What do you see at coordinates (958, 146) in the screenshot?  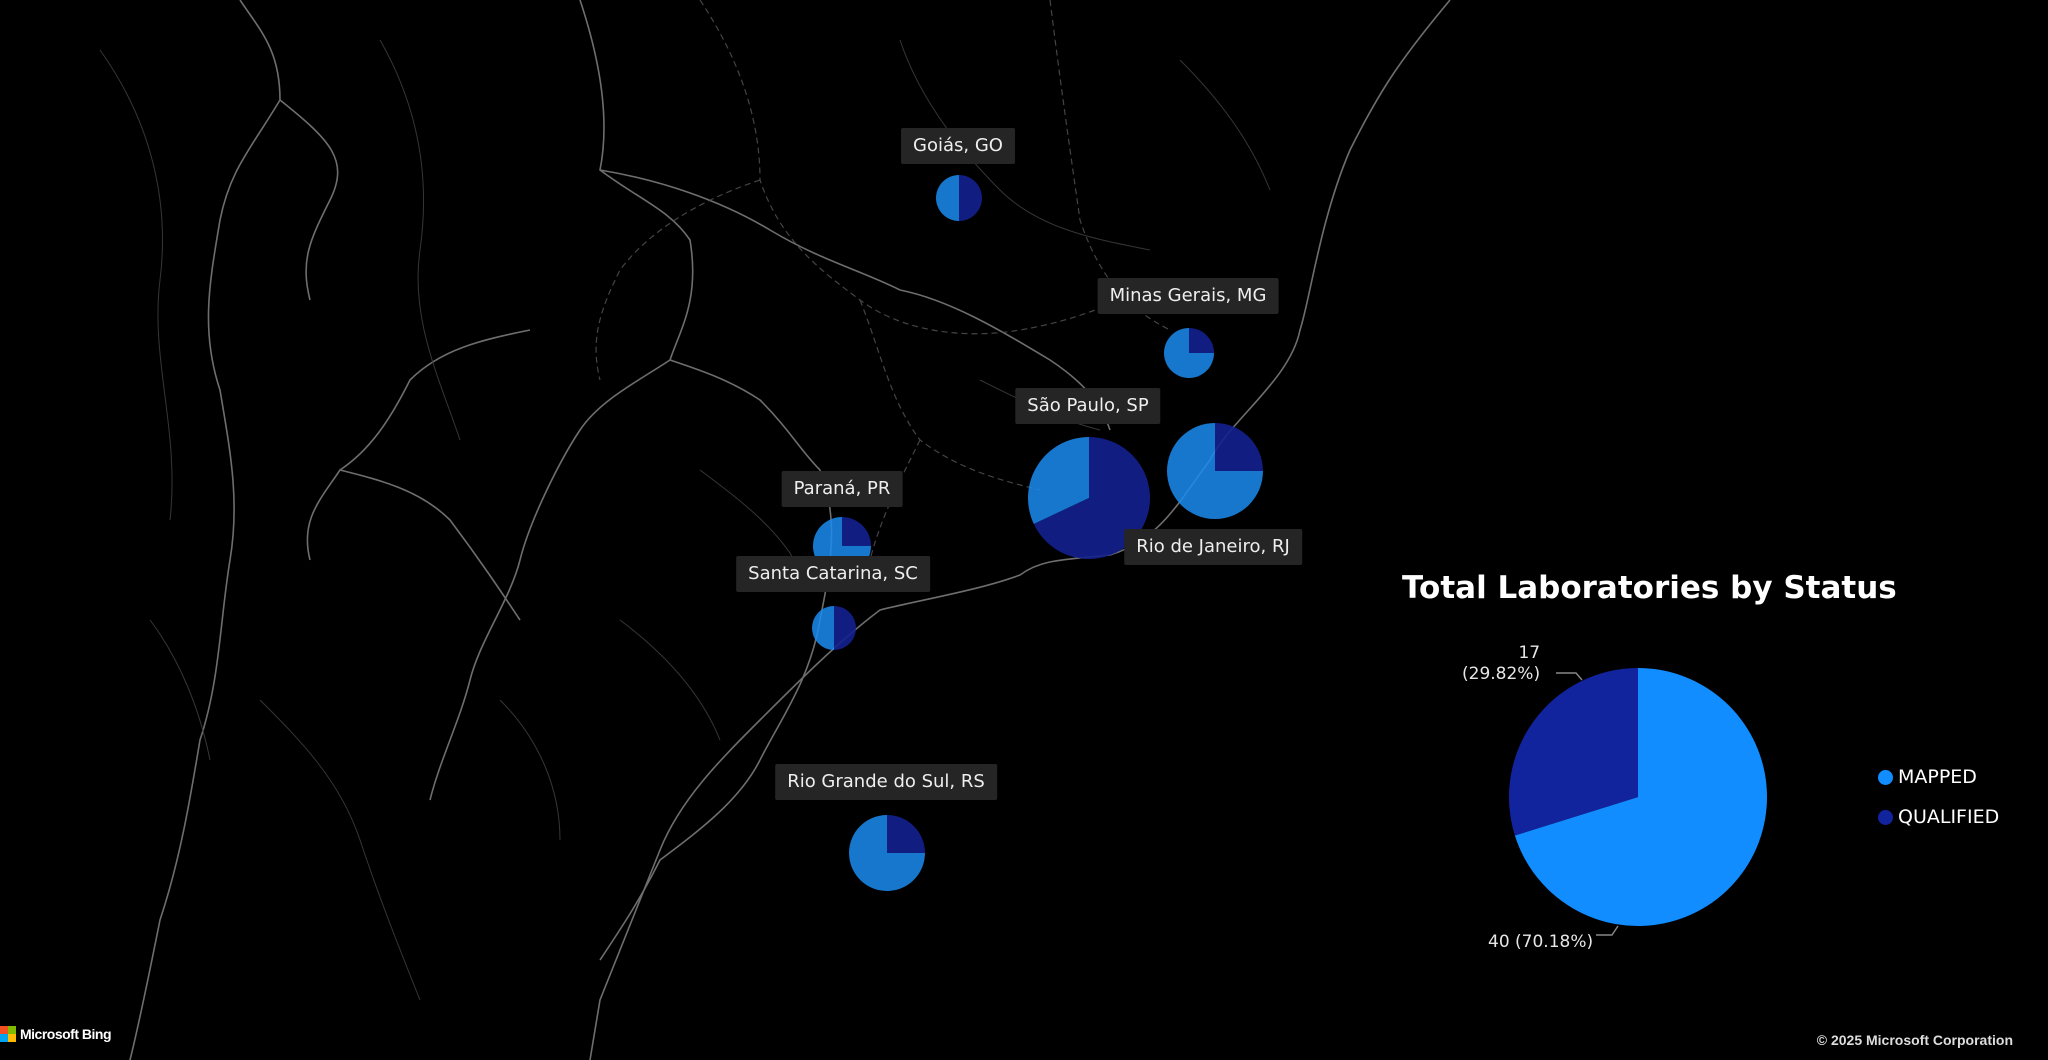 I see `state-label: Goiás, GO` at bounding box center [958, 146].